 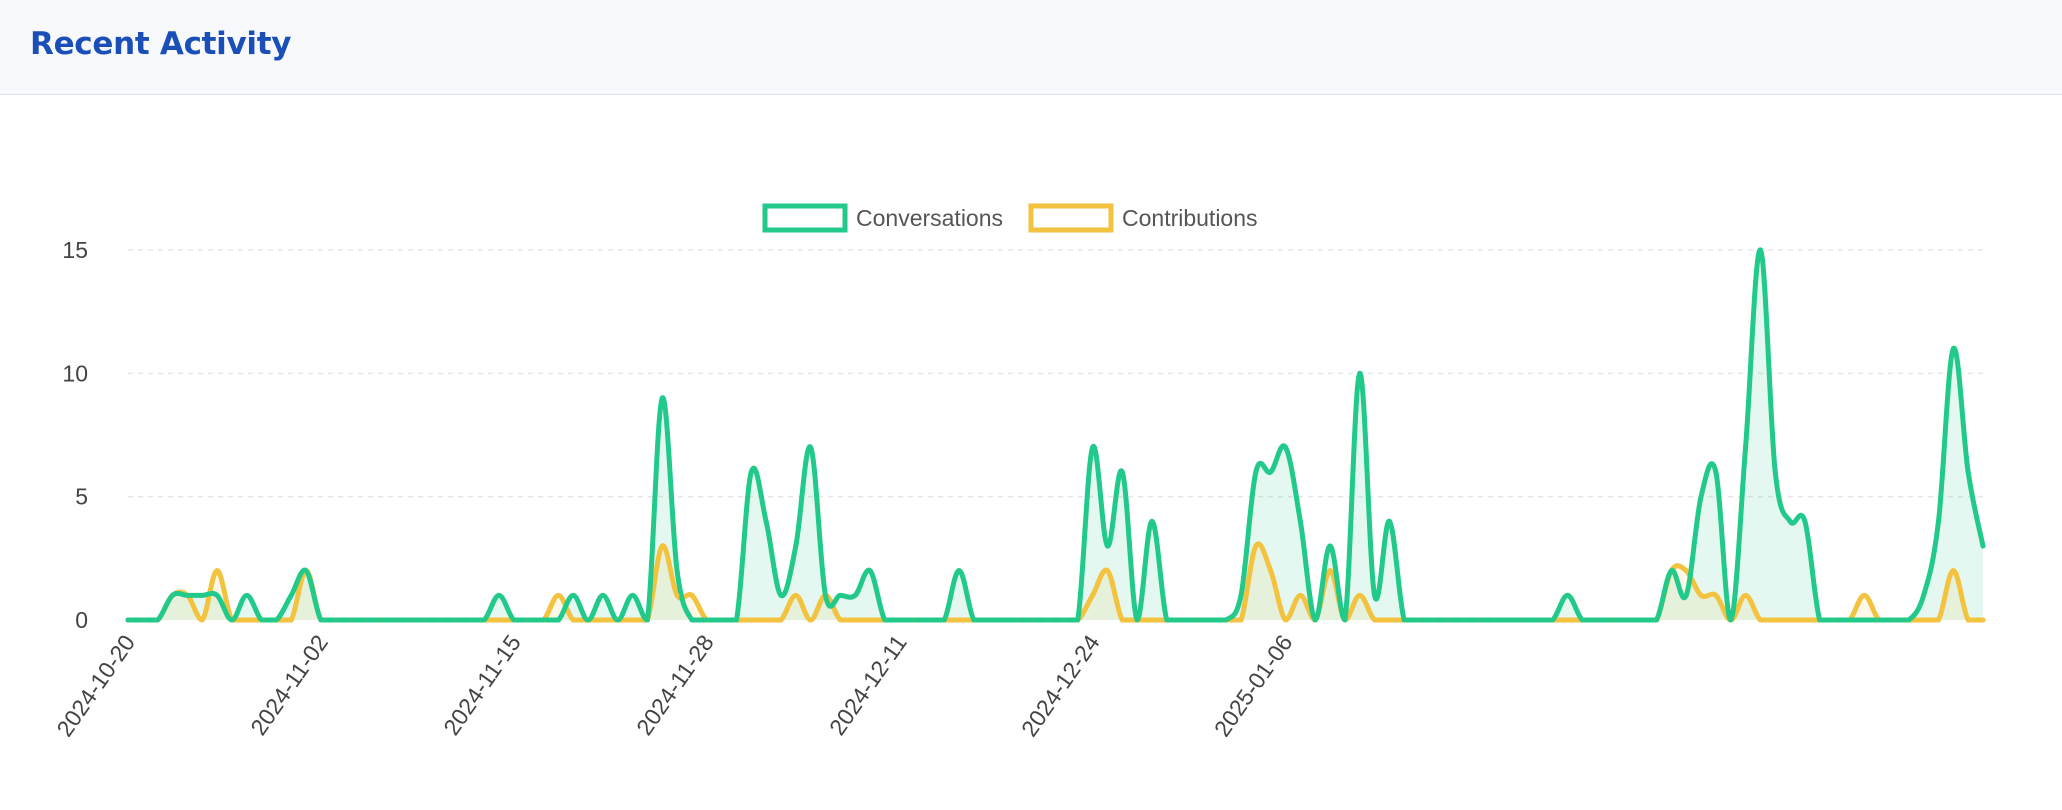 What do you see at coordinates (1253, 685) in the screenshot?
I see `x-tick-label: 2025-01-06` at bounding box center [1253, 685].